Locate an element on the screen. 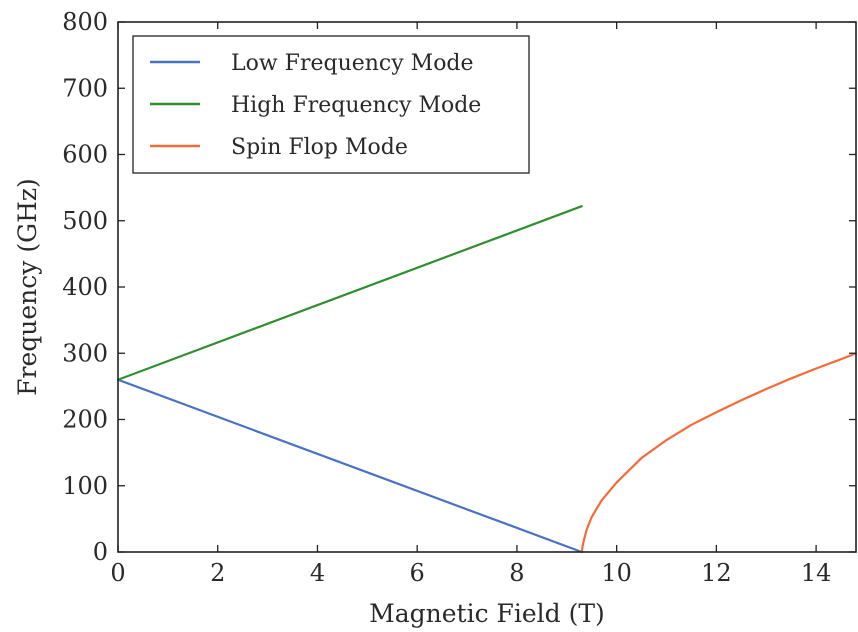 This screenshot has height=632, width=858. x-tick-label: 10 is located at coordinates (616, 573).